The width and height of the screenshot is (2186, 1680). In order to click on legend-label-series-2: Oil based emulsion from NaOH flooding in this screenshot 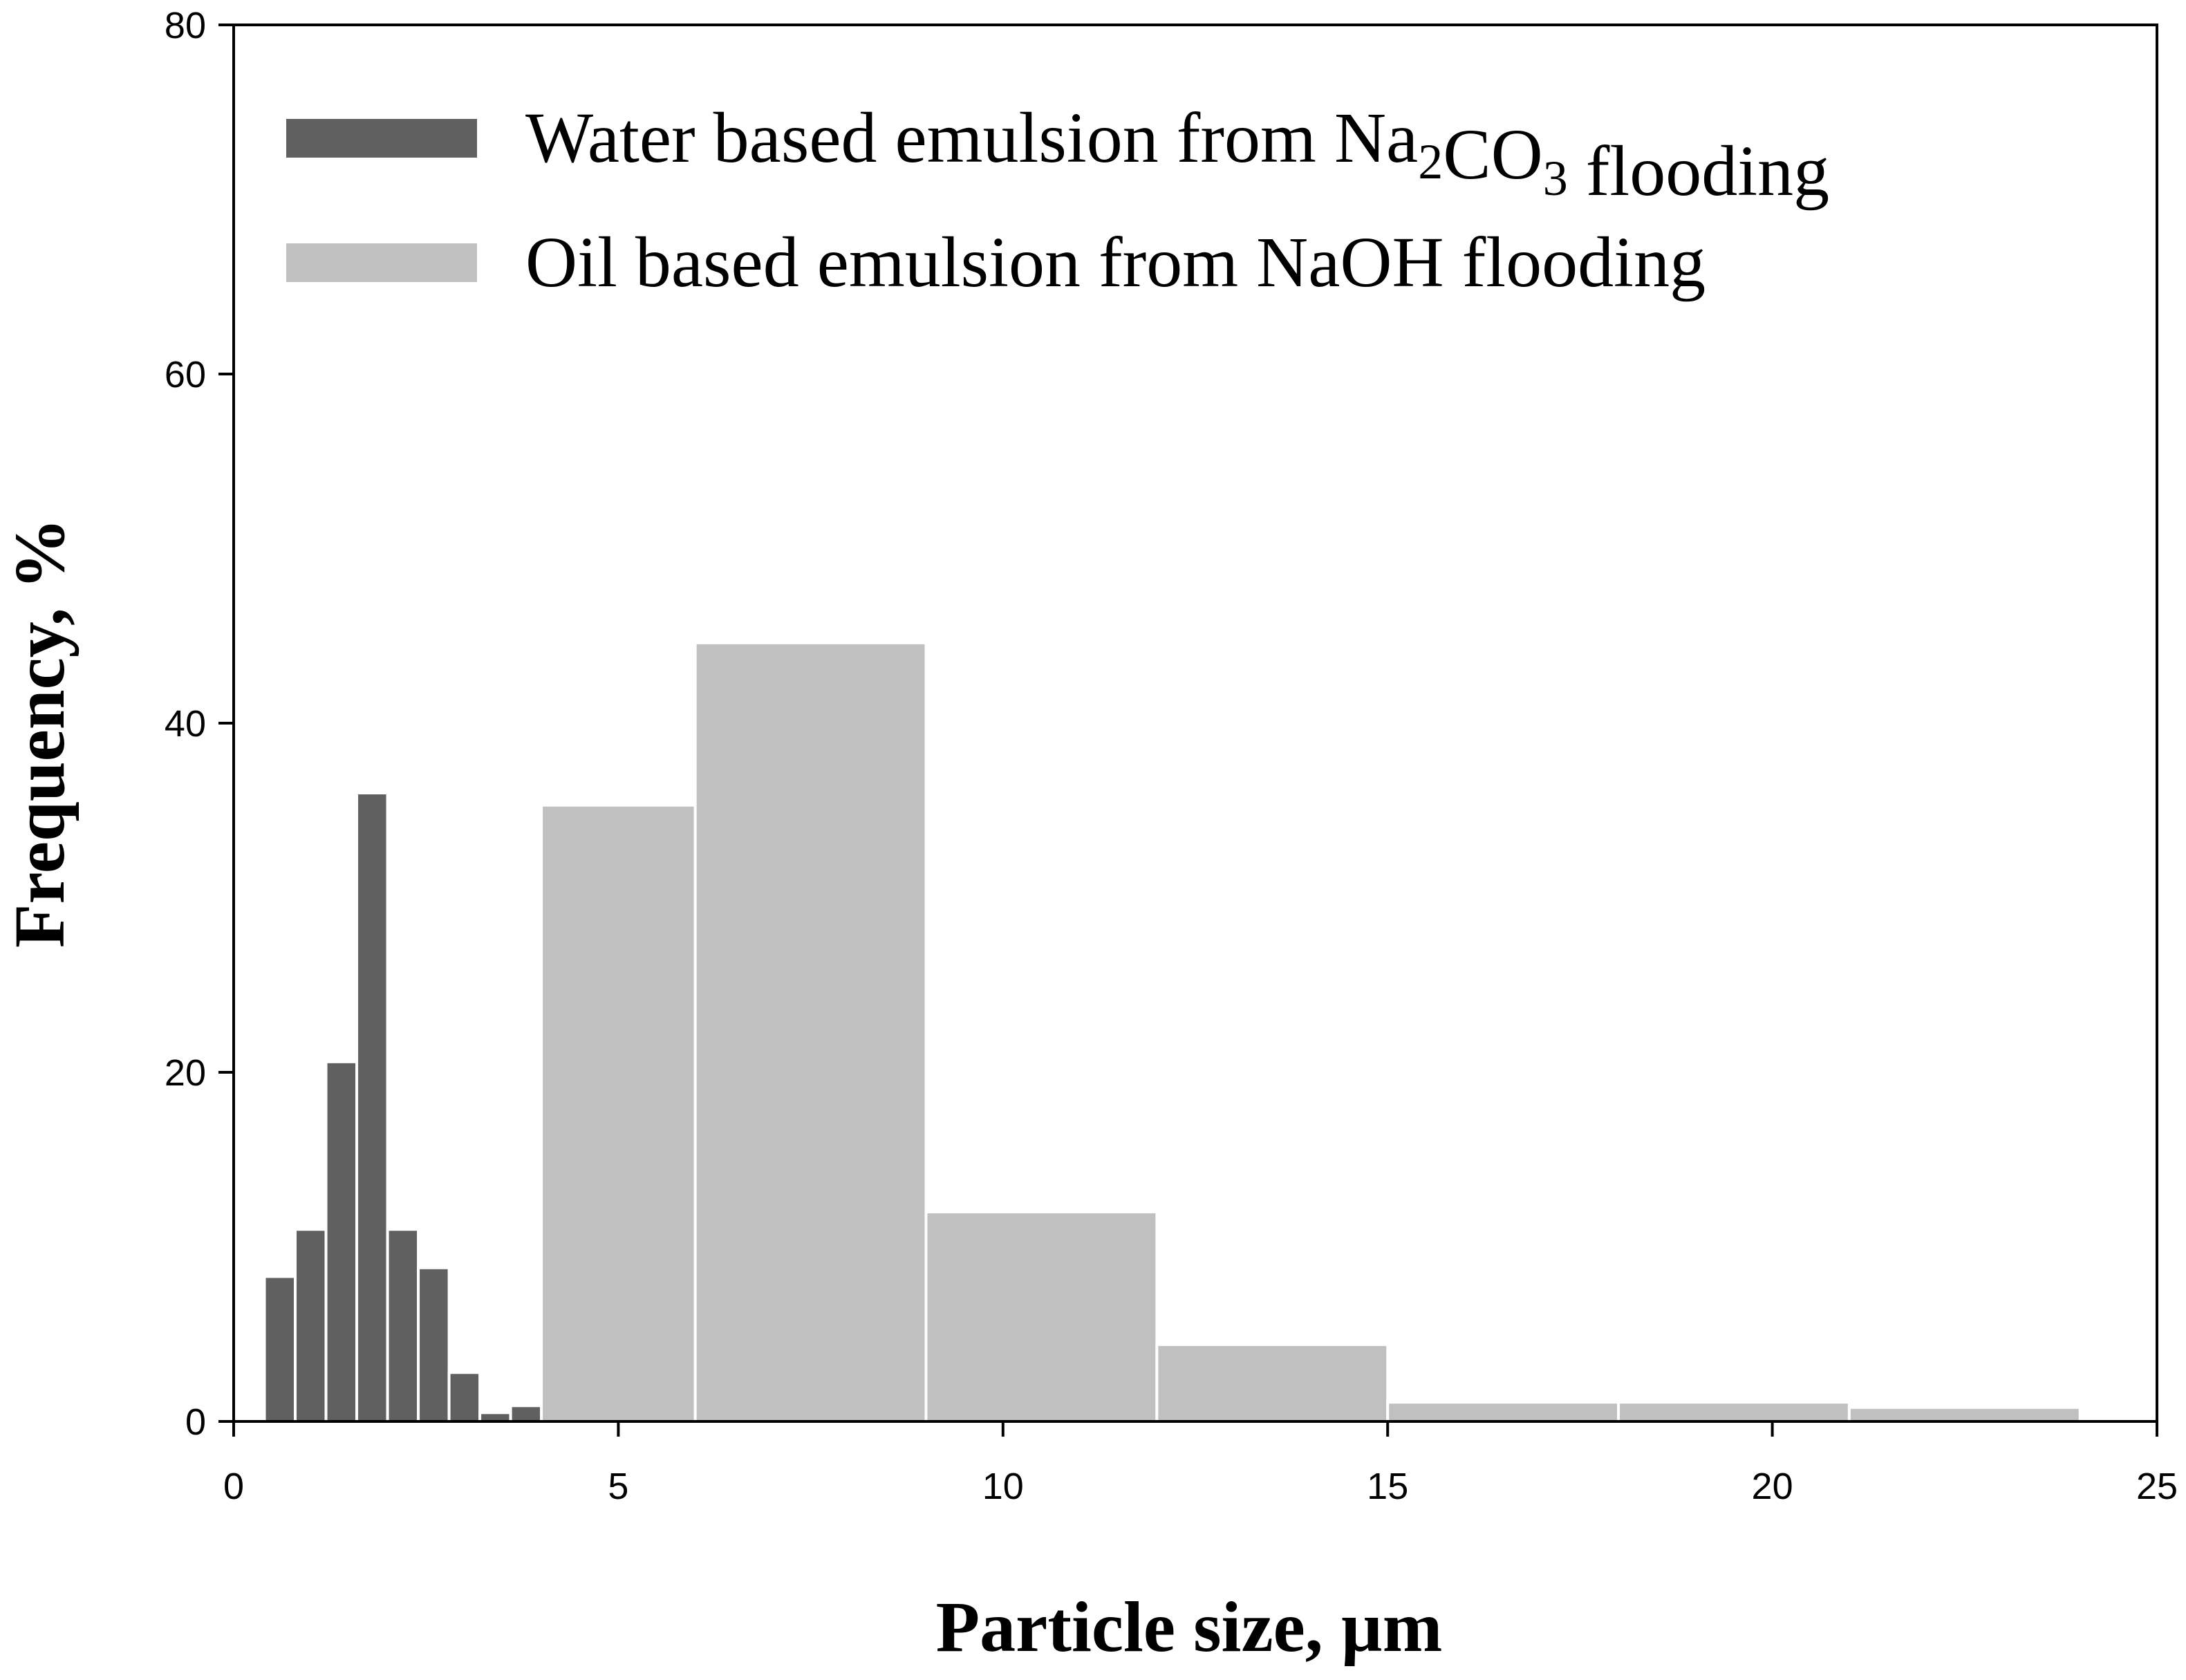, I will do `click(1115, 262)`.